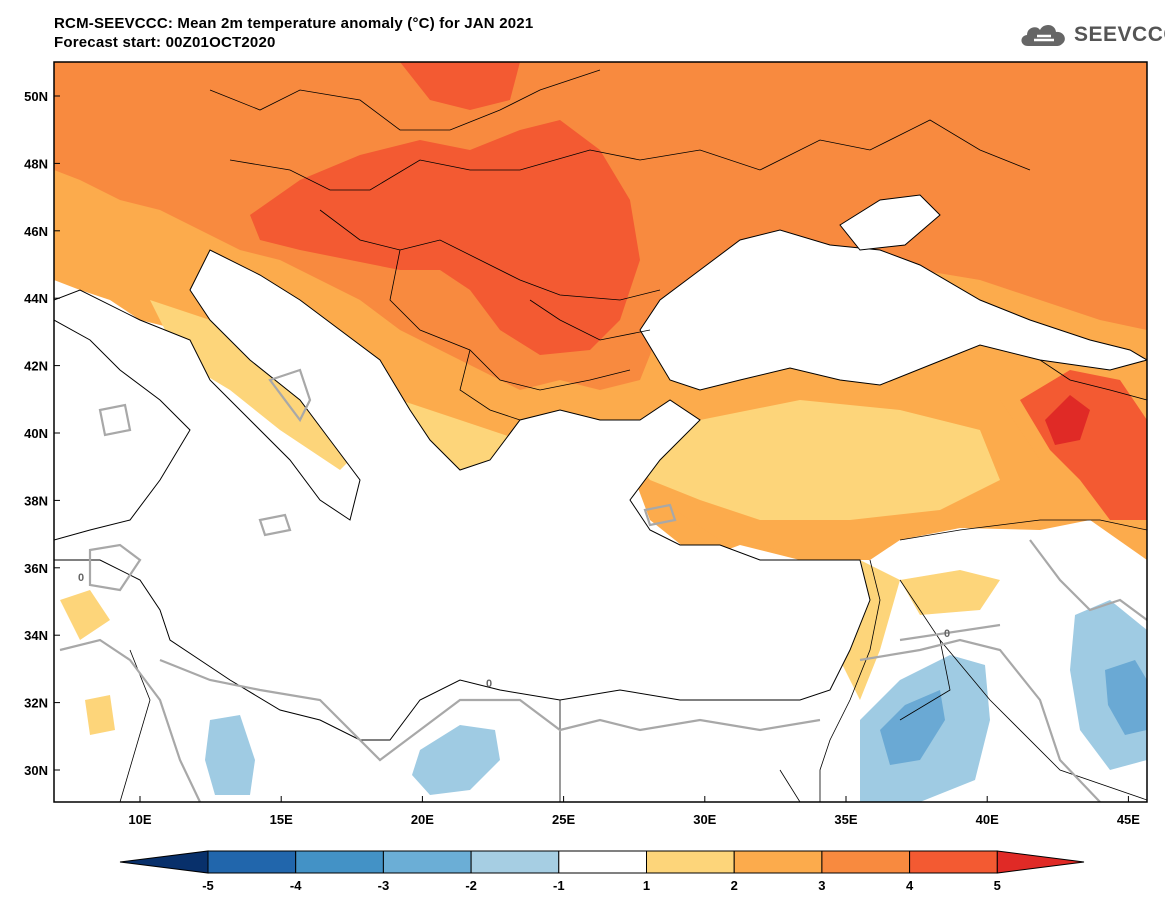 The image size is (1165, 907). Describe the element at coordinates (890, 222) in the screenshot. I see `sea-of-azov` at that location.